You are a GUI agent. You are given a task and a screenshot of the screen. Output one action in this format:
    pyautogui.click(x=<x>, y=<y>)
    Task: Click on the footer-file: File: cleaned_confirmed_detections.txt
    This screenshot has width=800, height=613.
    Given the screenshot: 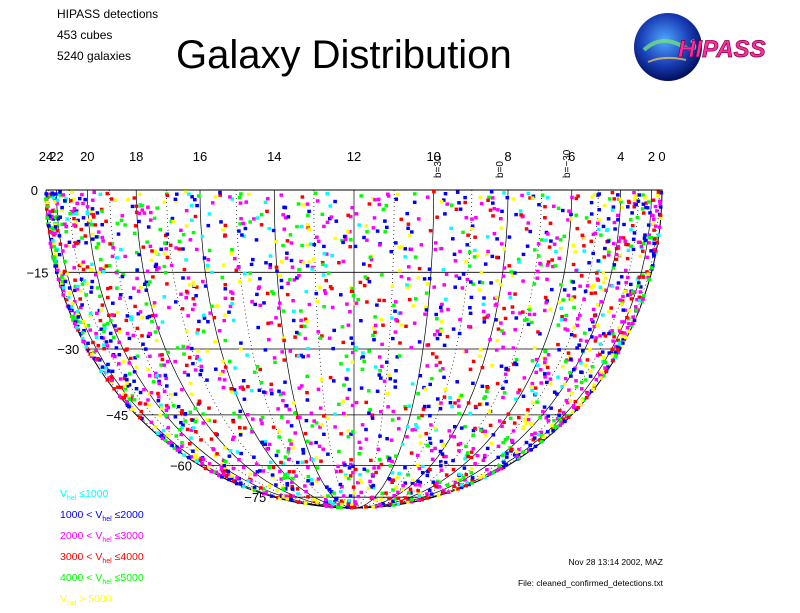 What is the action you would take?
    pyautogui.click(x=590, y=583)
    